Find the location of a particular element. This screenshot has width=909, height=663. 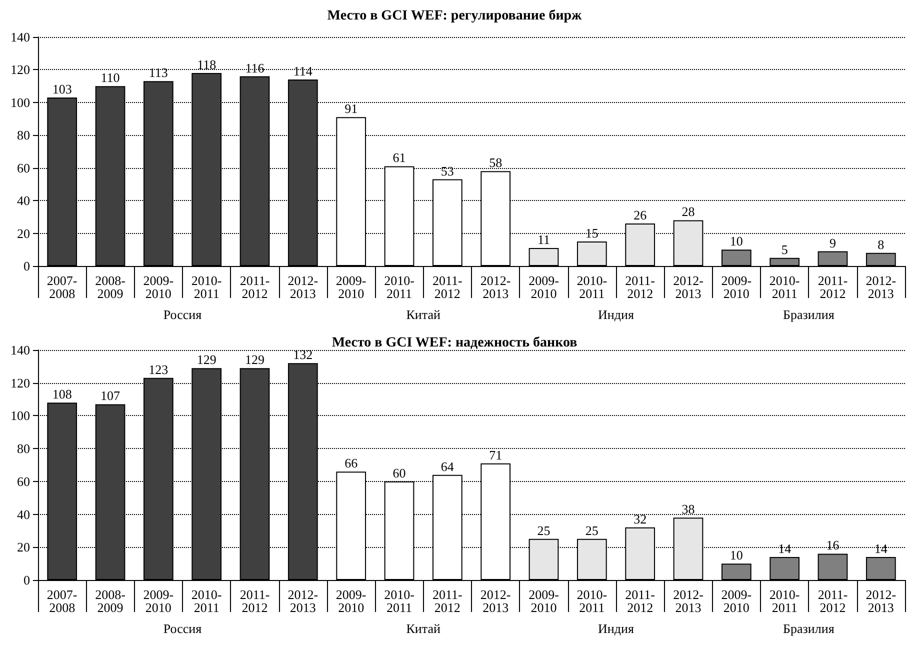

data-label: 8 is located at coordinates (881, 244).